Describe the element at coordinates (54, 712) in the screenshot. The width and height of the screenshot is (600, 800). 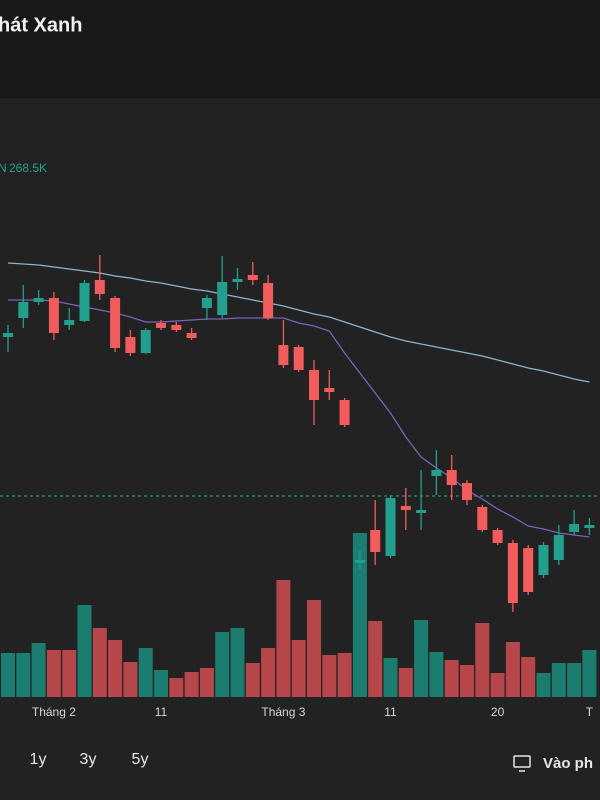
I see `x-tick-label: Tháng 2` at that location.